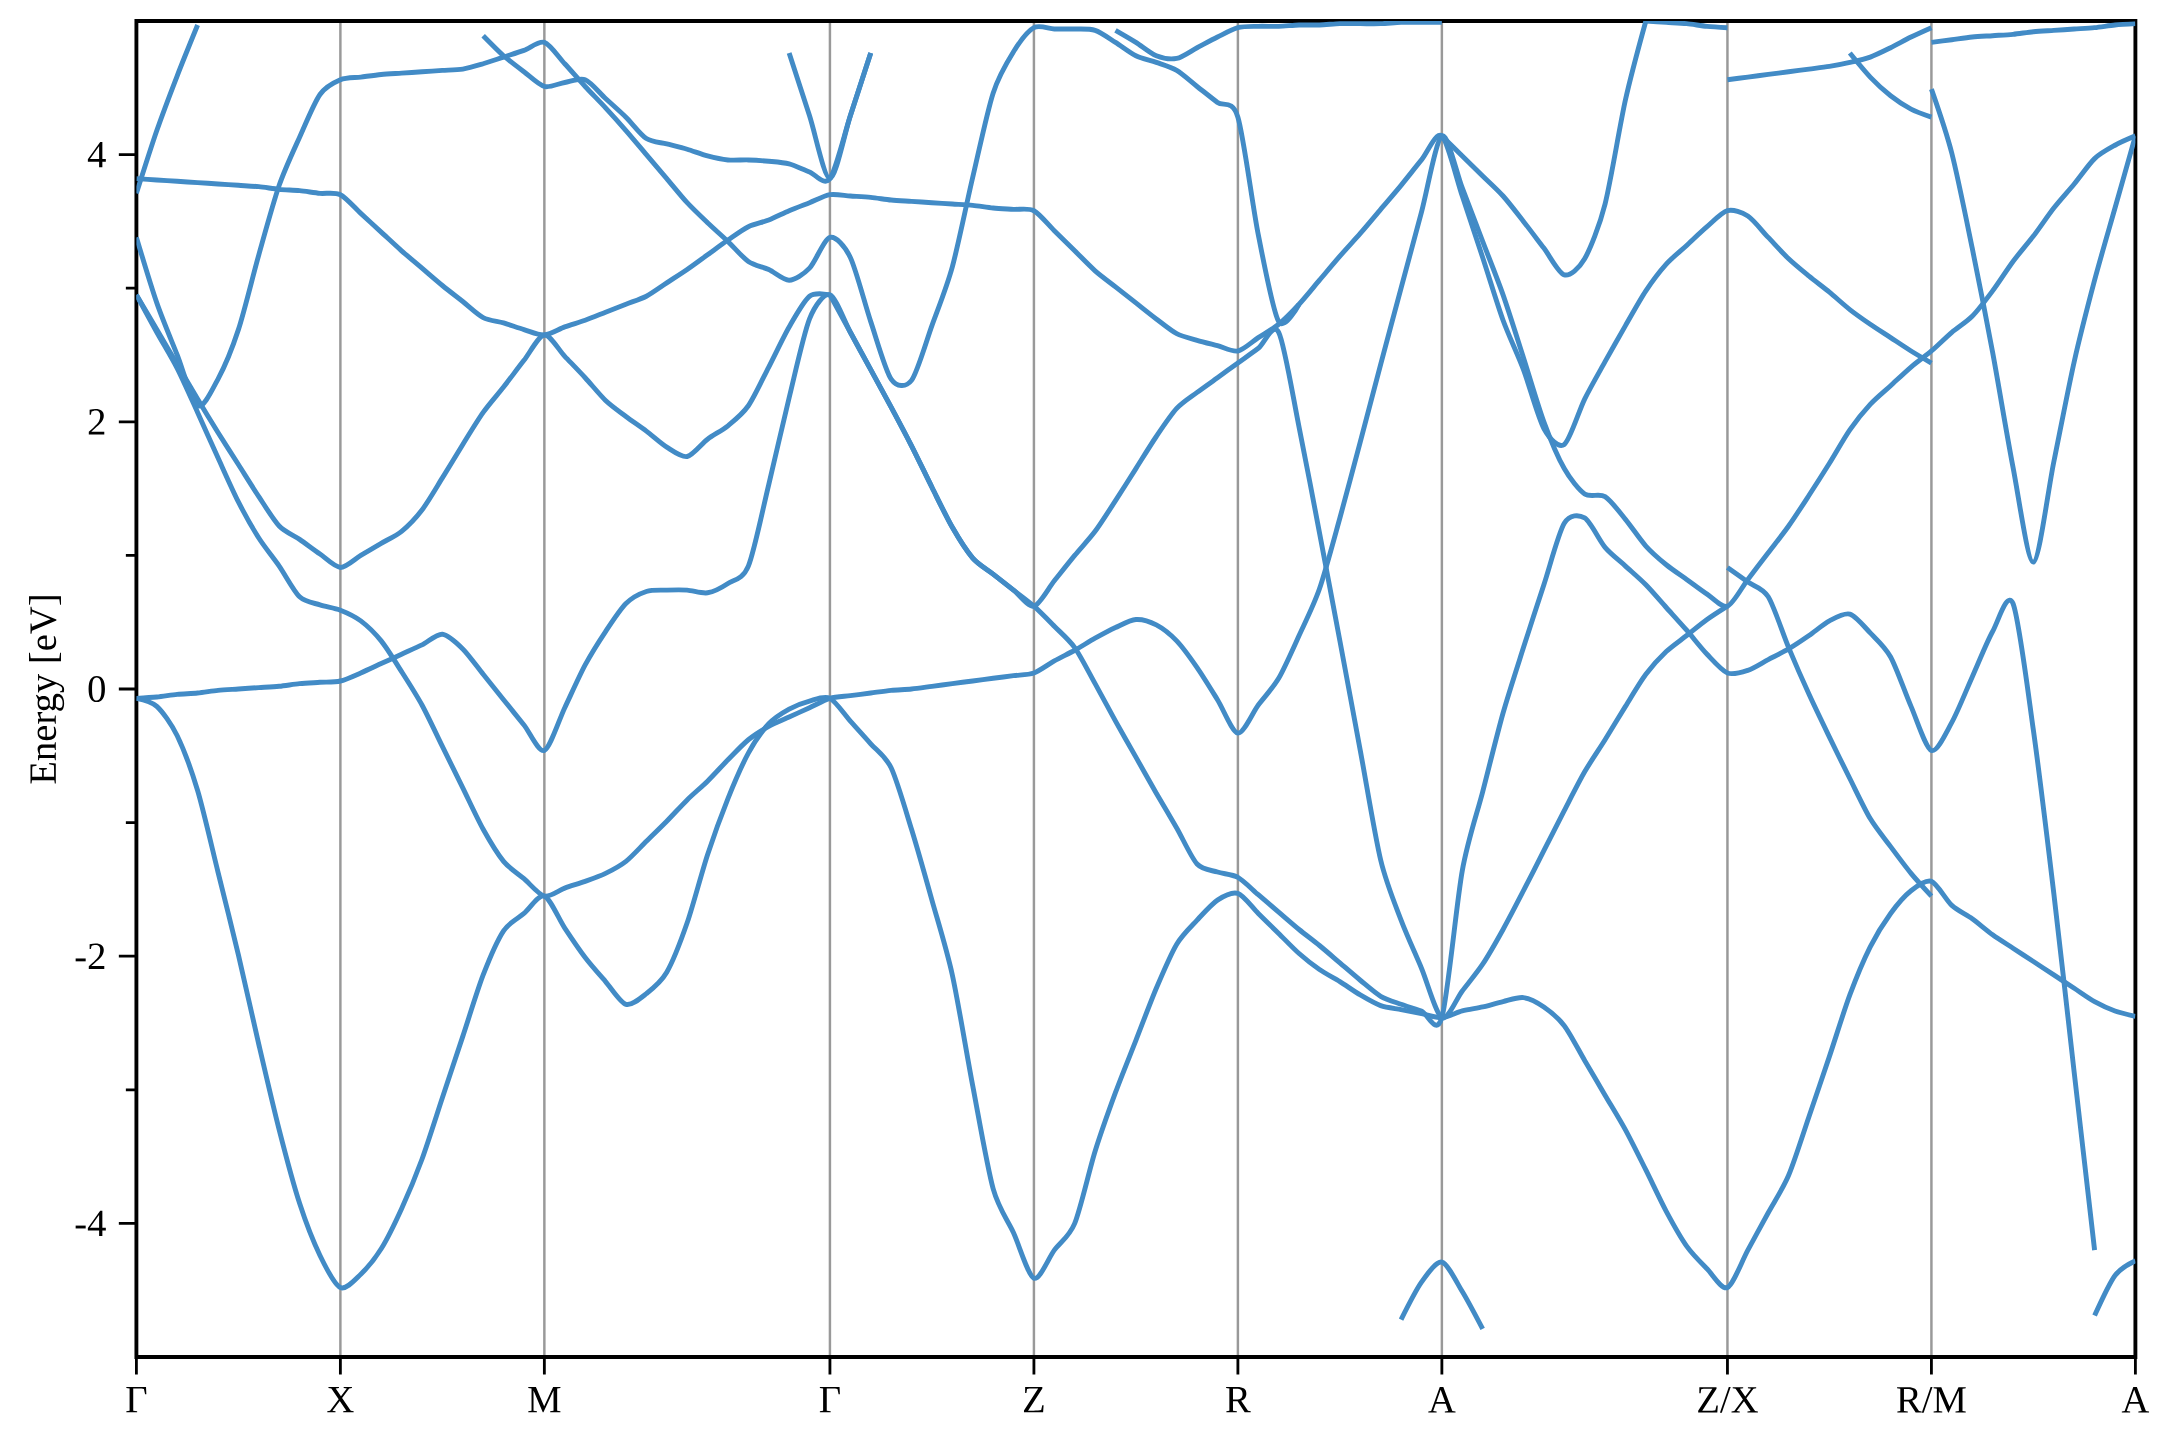 This screenshot has height=1440, width=2160. Describe the element at coordinates (96, 689) in the screenshot. I see `y-tick-label: 0` at that location.